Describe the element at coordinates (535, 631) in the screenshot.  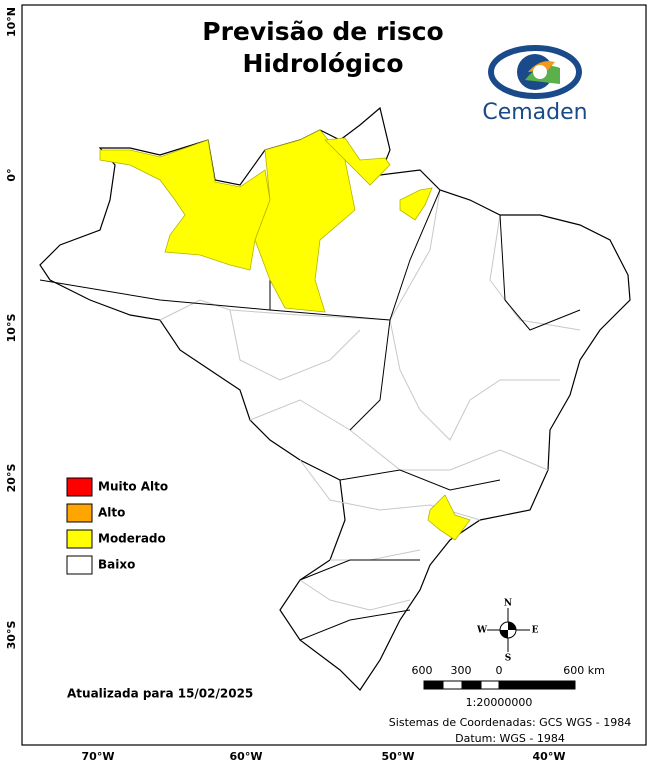
I see `compass-label: E` at that location.